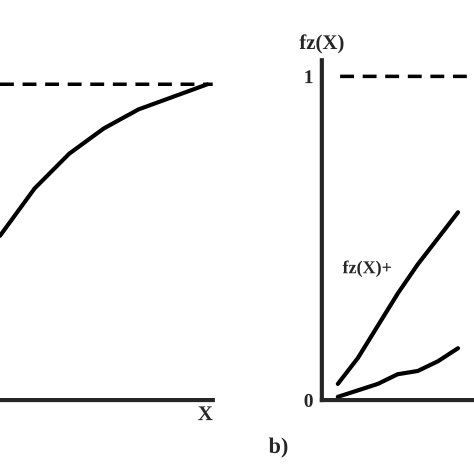  I want to click on text: b), so click(278, 447).